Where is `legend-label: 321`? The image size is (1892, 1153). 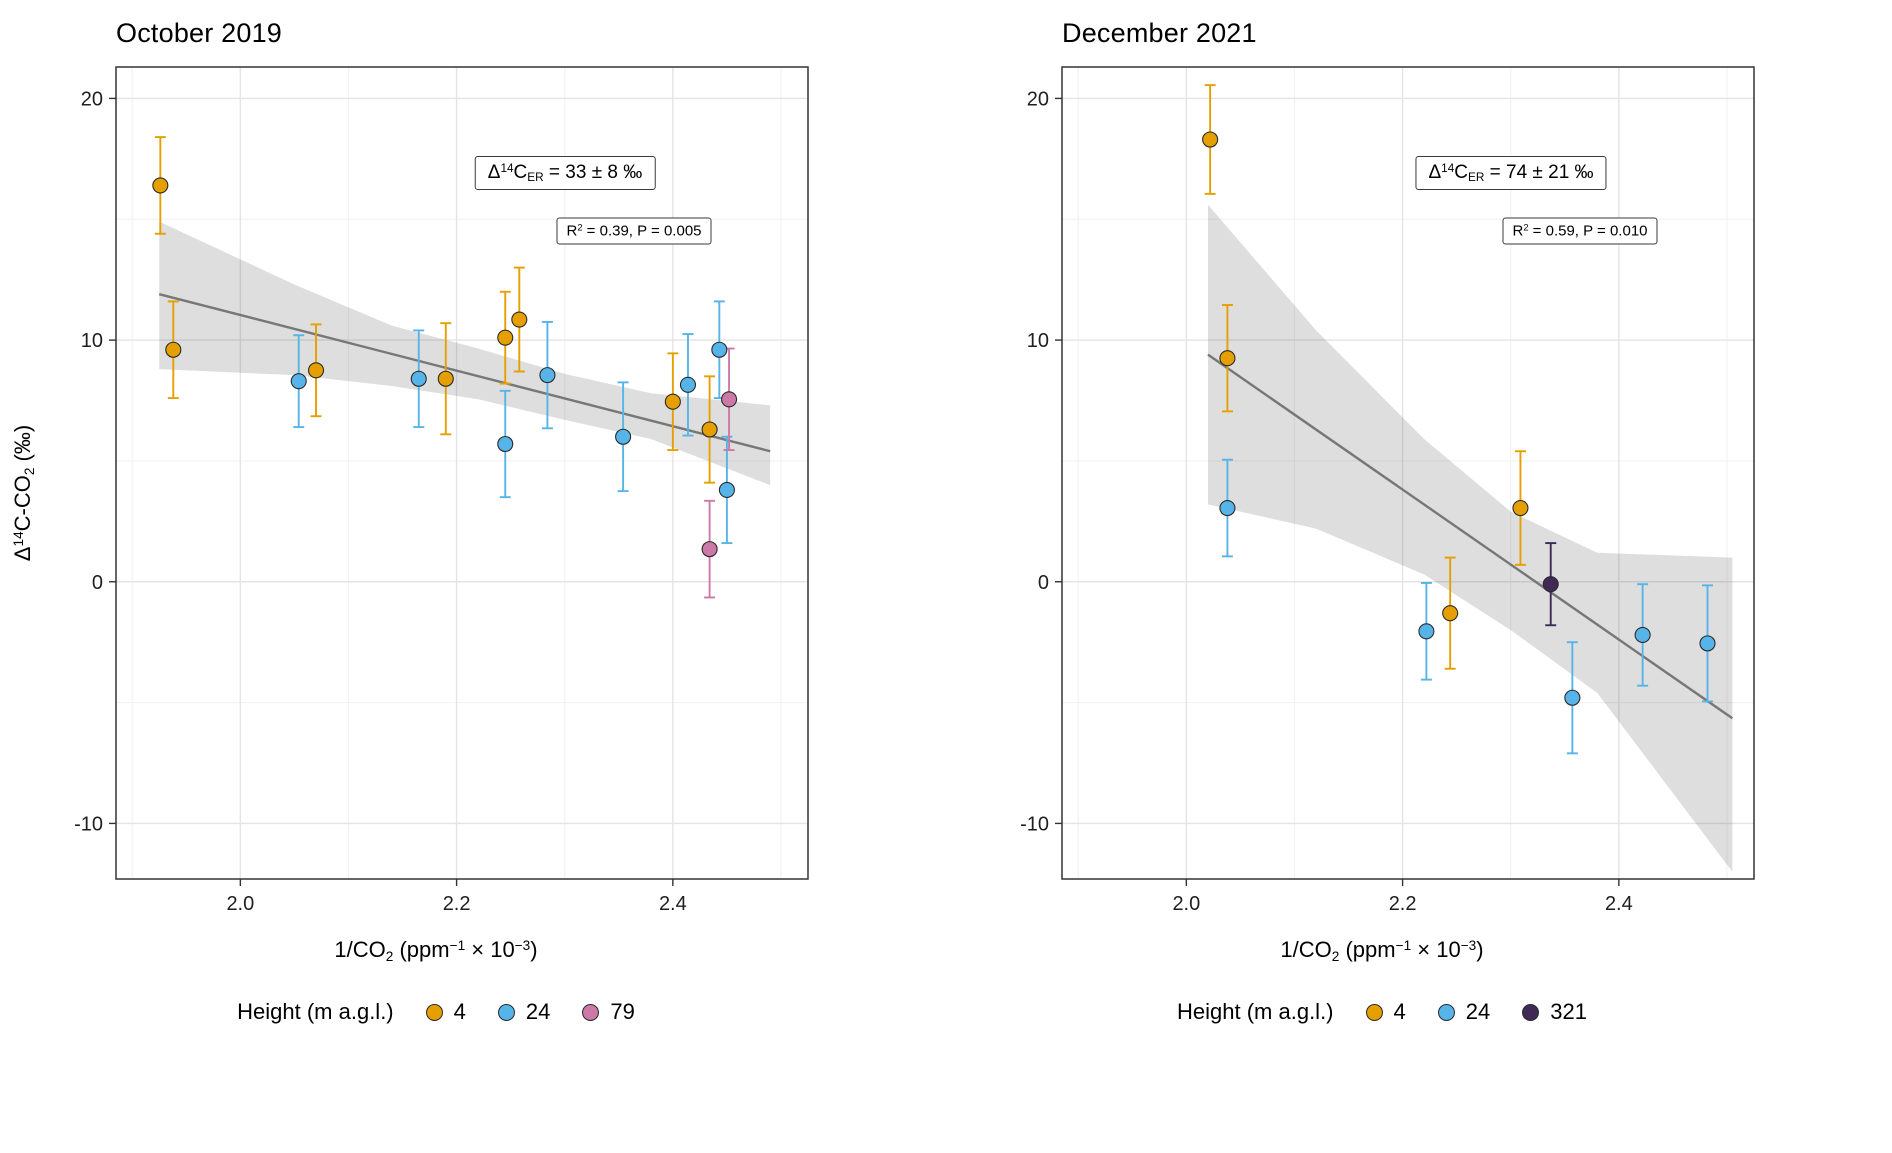
legend-label: 321 is located at coordinates (1568, 1011).